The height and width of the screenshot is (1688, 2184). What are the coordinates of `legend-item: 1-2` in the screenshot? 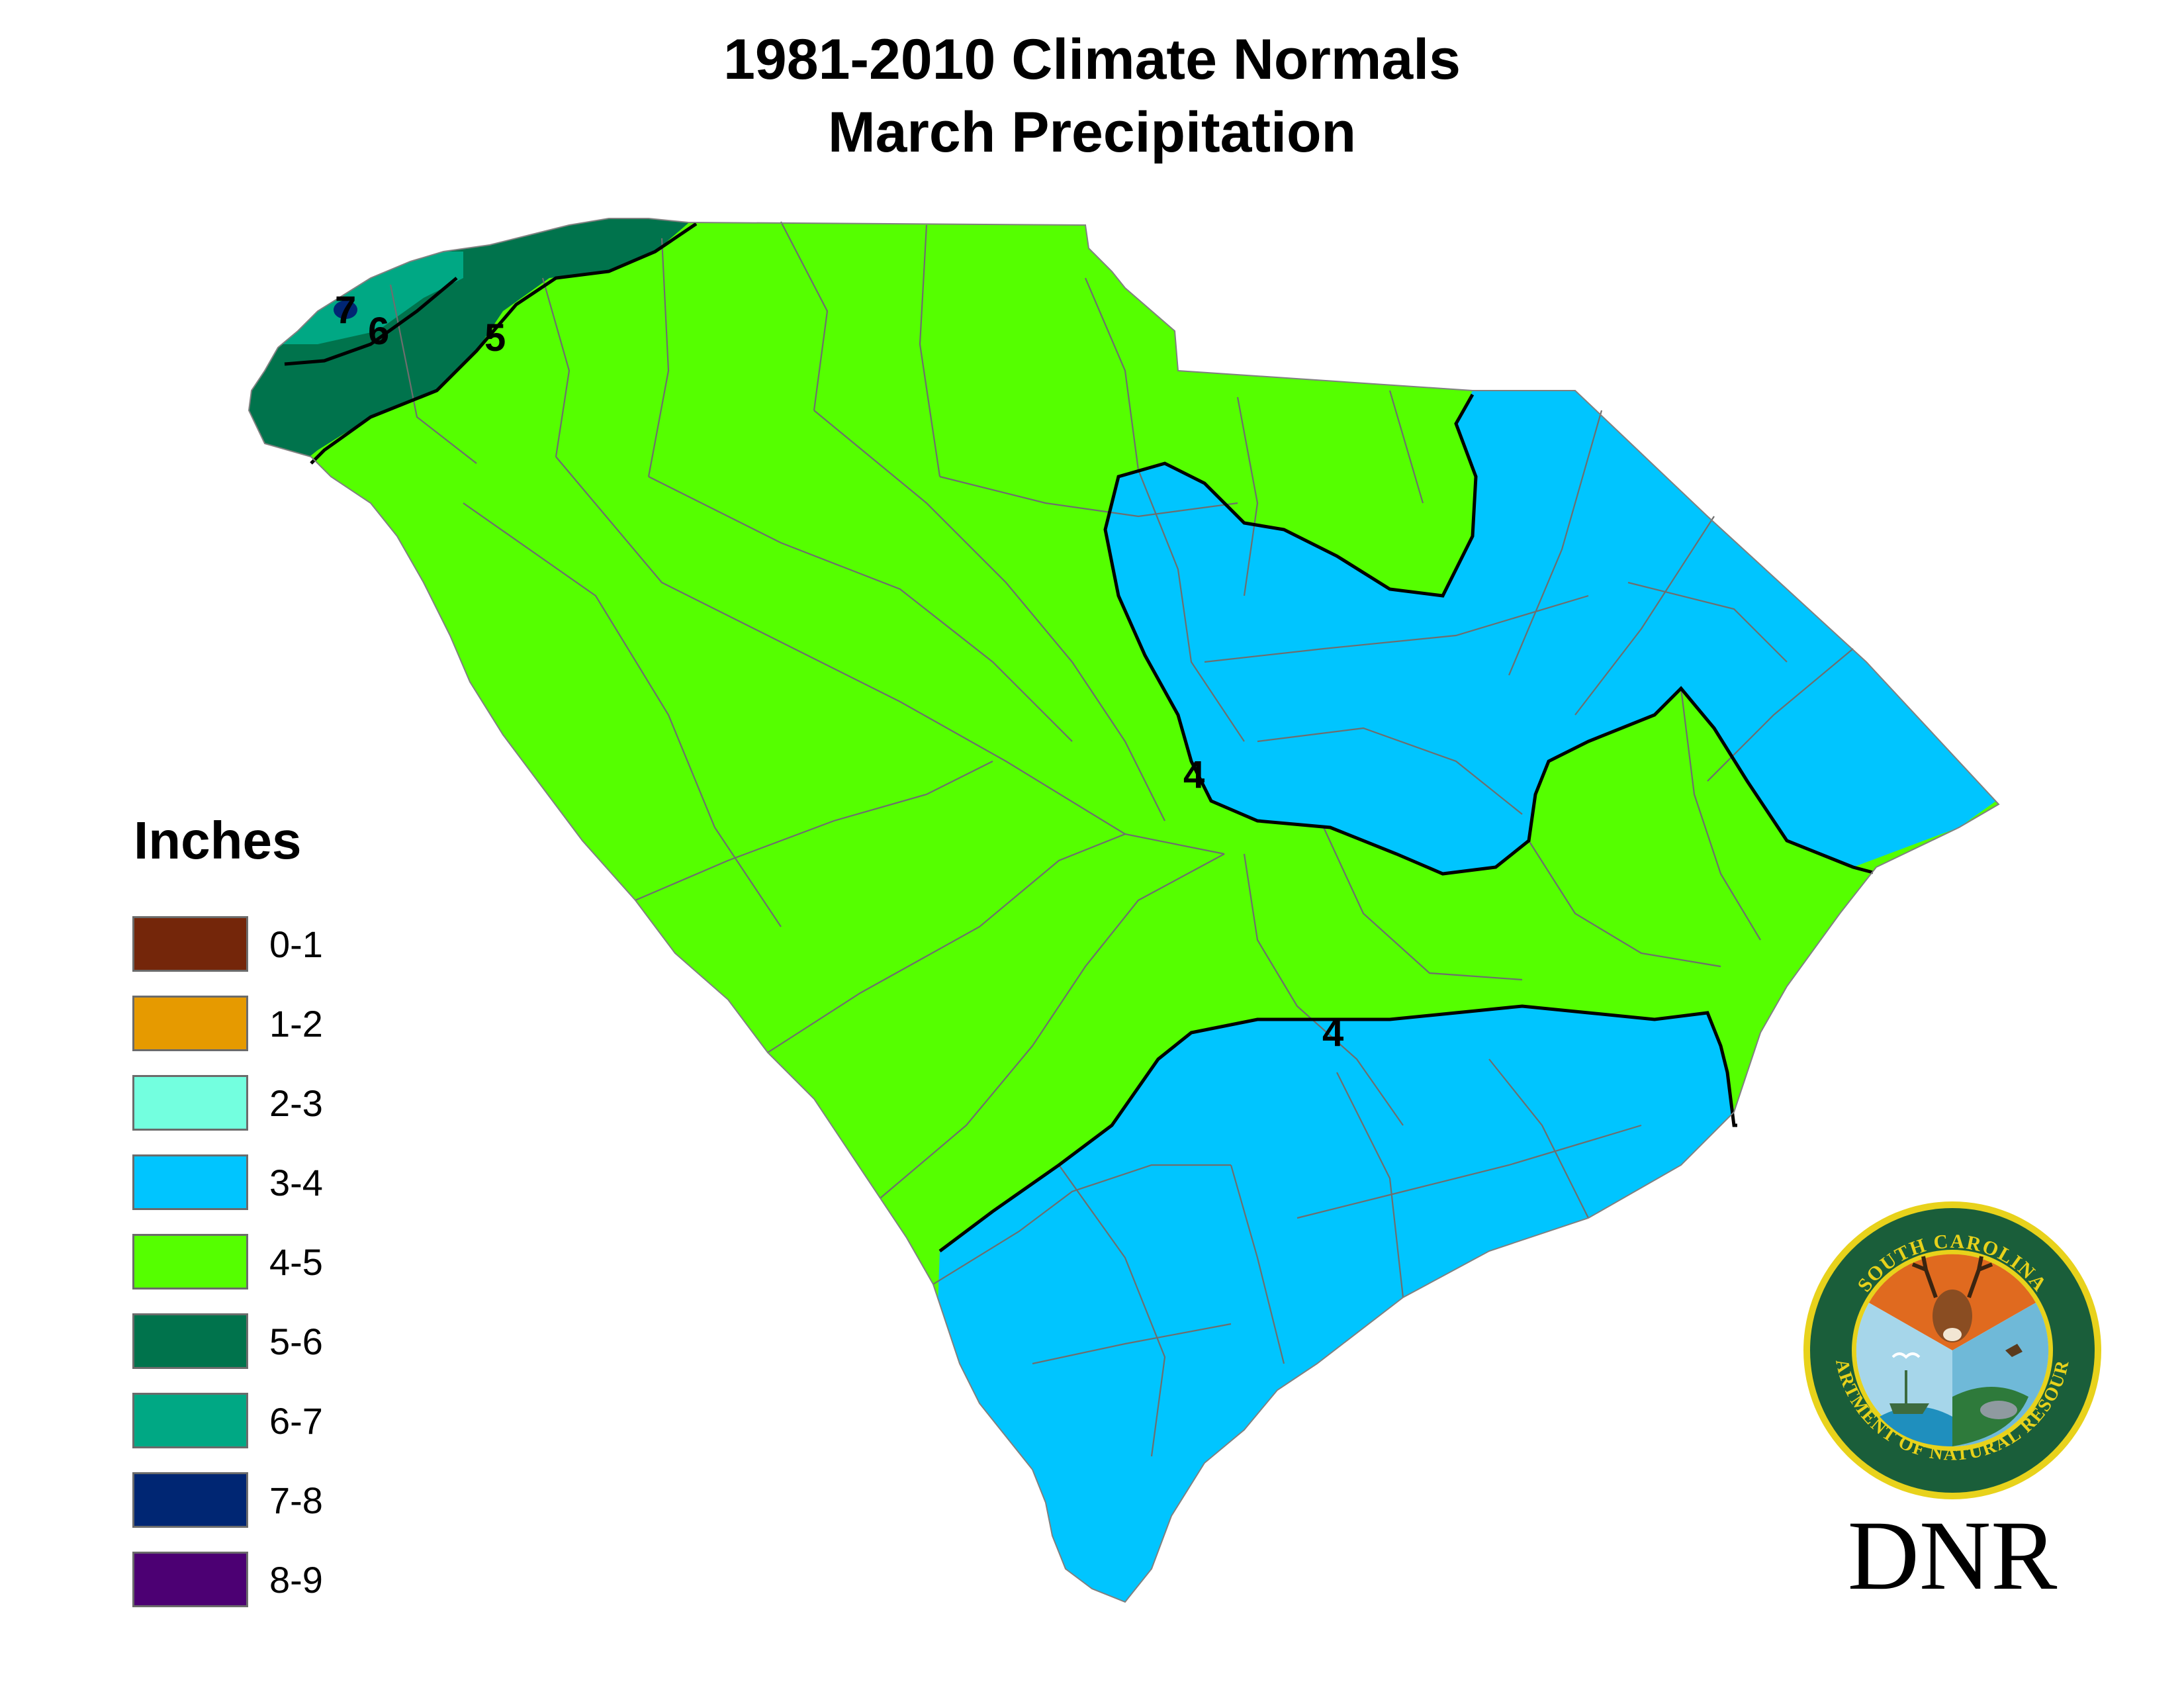 It's located at (228, 1023).